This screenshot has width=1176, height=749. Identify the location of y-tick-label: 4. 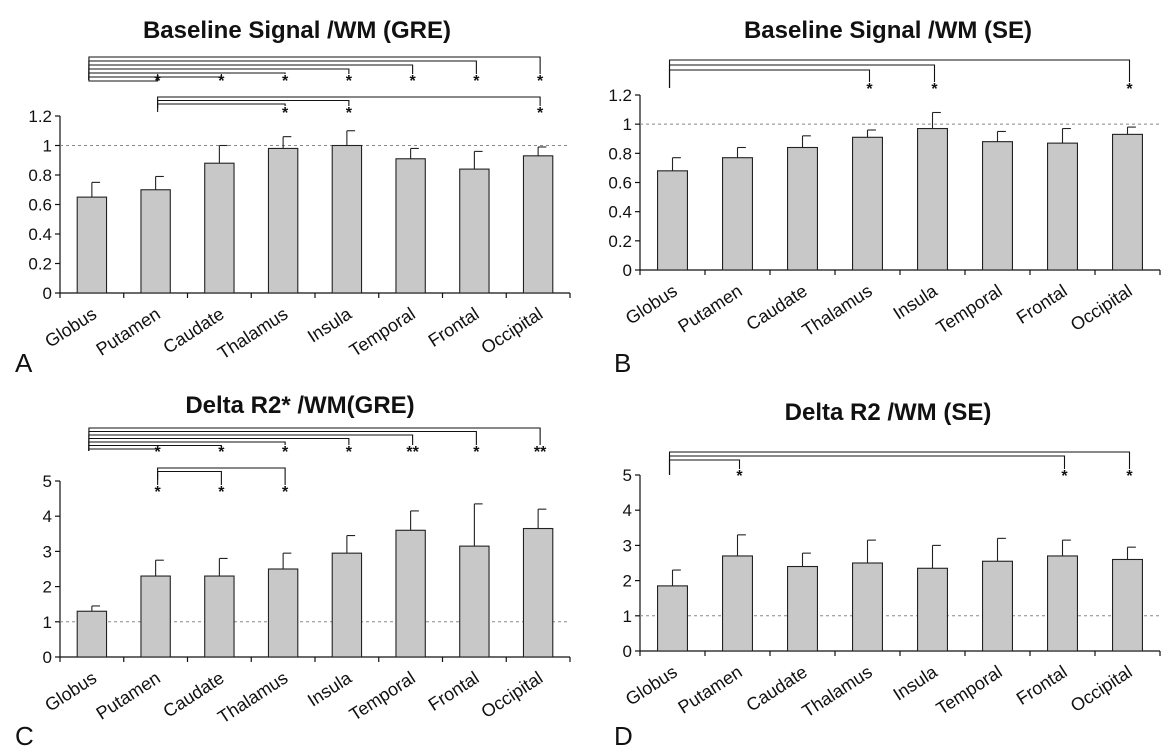
(47, 516).